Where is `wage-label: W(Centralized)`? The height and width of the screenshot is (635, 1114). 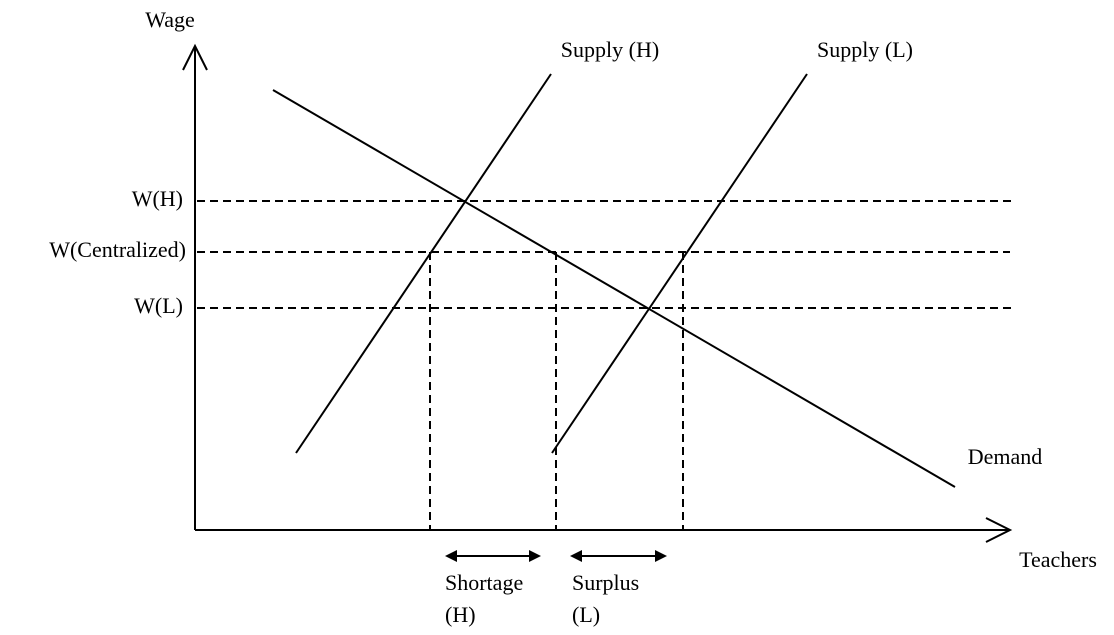
wage-label: W(Centralized) is located at coordinates (117, 249).